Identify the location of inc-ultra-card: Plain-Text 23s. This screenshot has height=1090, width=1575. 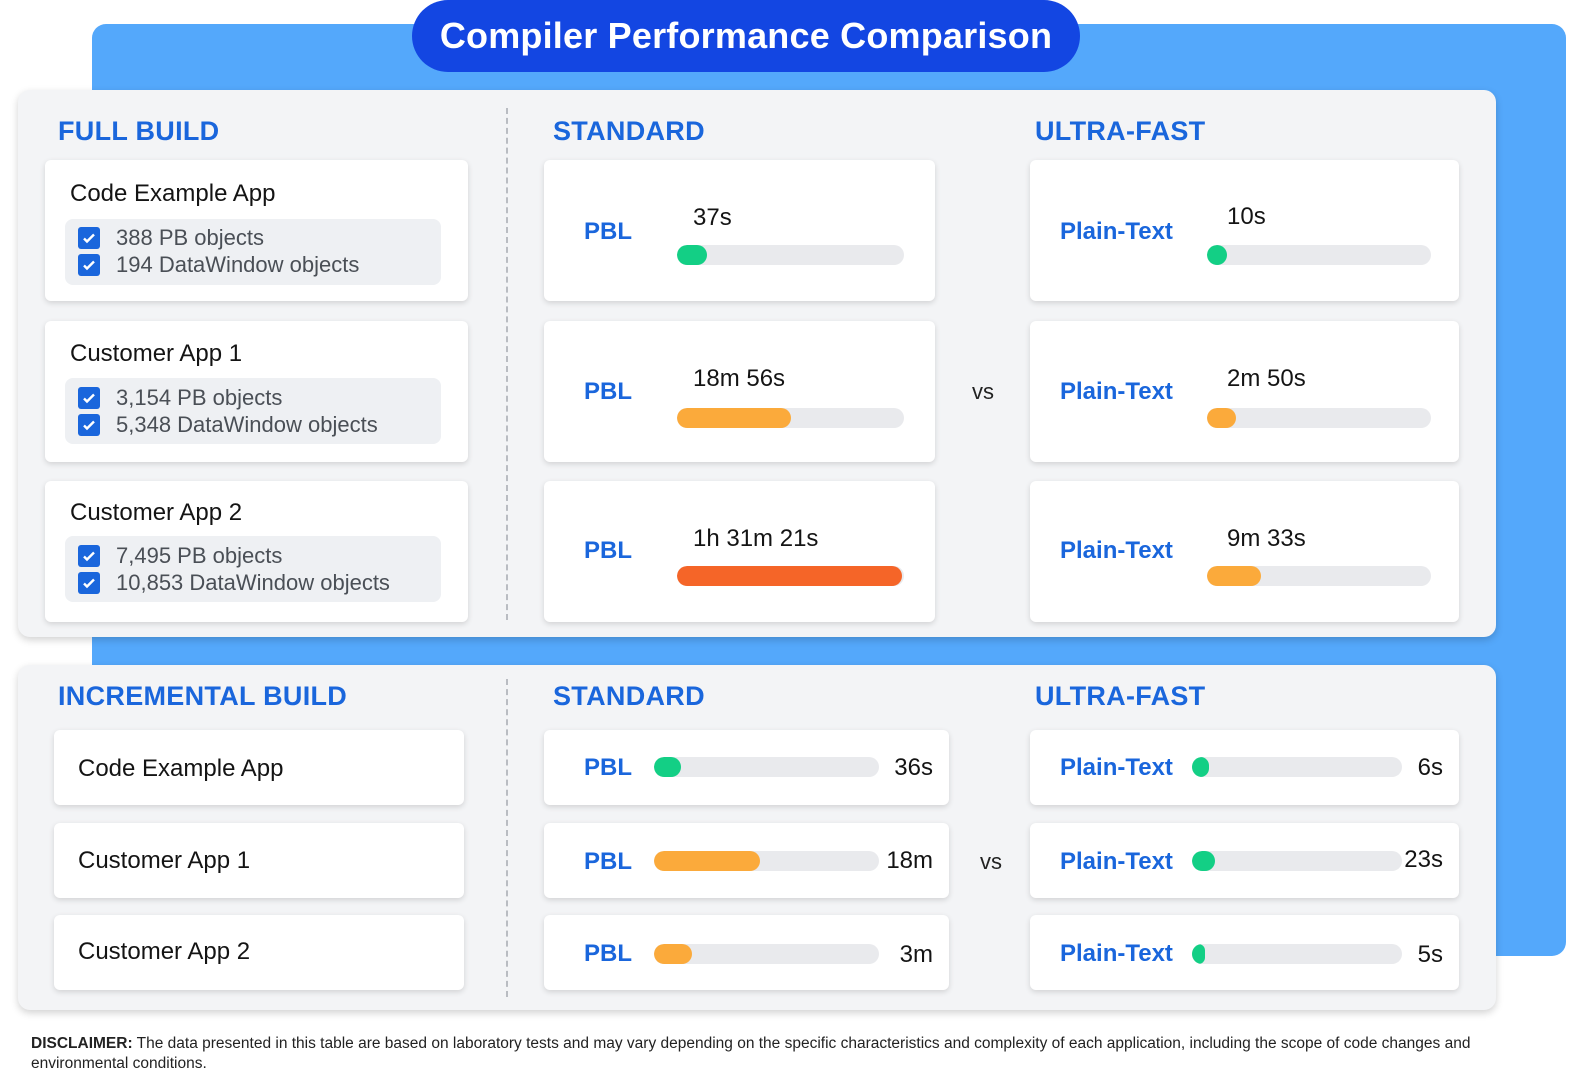
(1244, 860).